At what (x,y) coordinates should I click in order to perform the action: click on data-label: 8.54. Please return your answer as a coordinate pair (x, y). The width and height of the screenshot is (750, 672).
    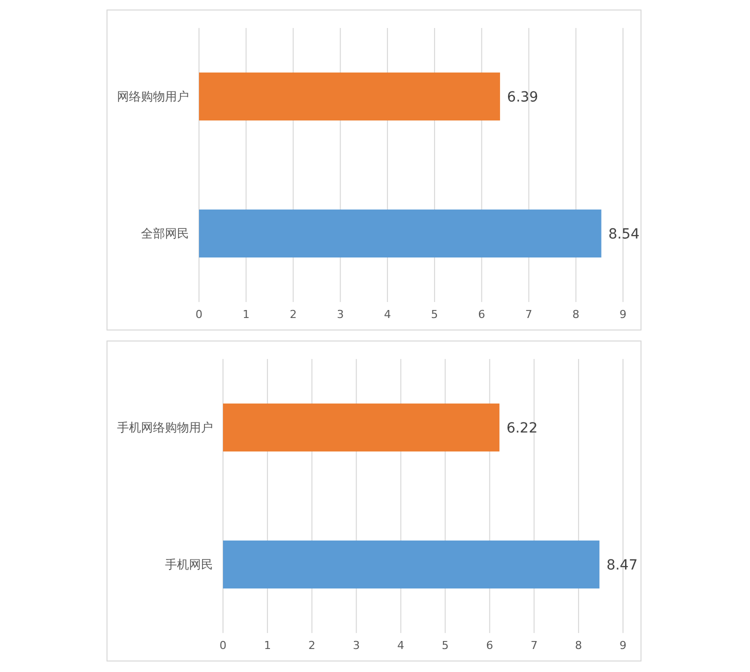
    Looking at the image, I should click on (624, 234).